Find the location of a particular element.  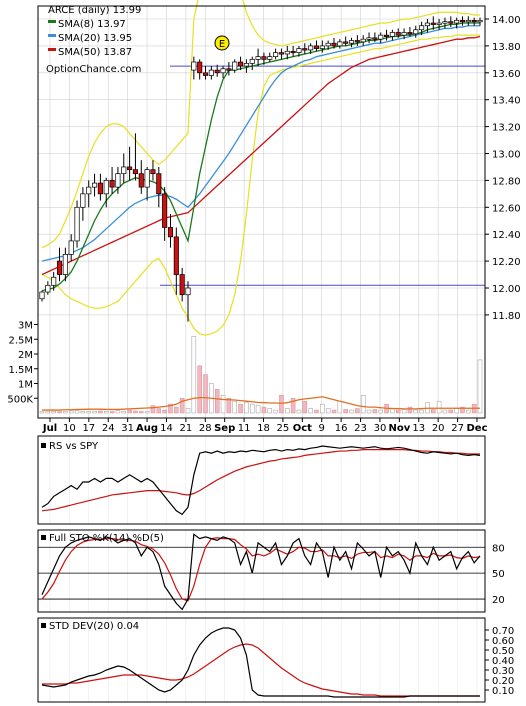

rs-average-line is located at coordinates (260, 480).